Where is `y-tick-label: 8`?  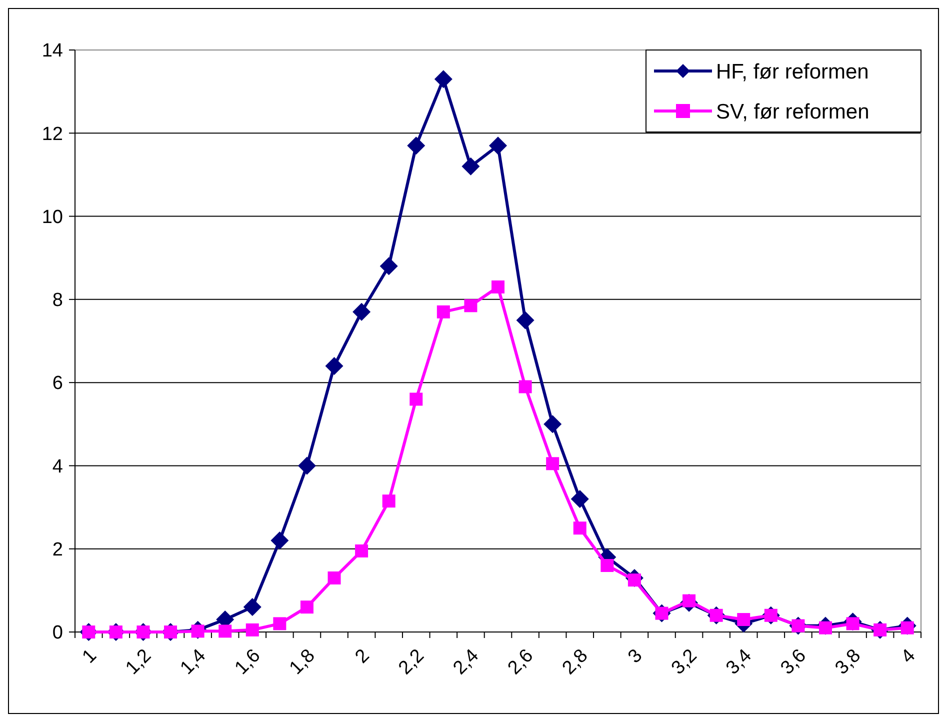
y-tick-label: 8 is located at coordinates (57, 301).